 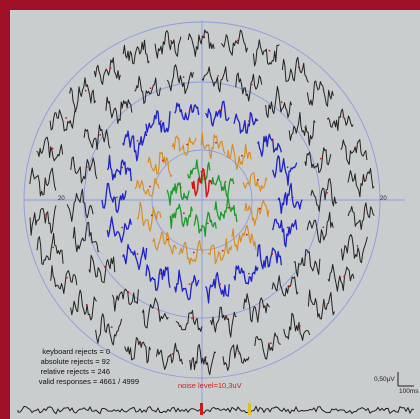 I want to click on ring-label-right: 20, so click(x=383, y=199).